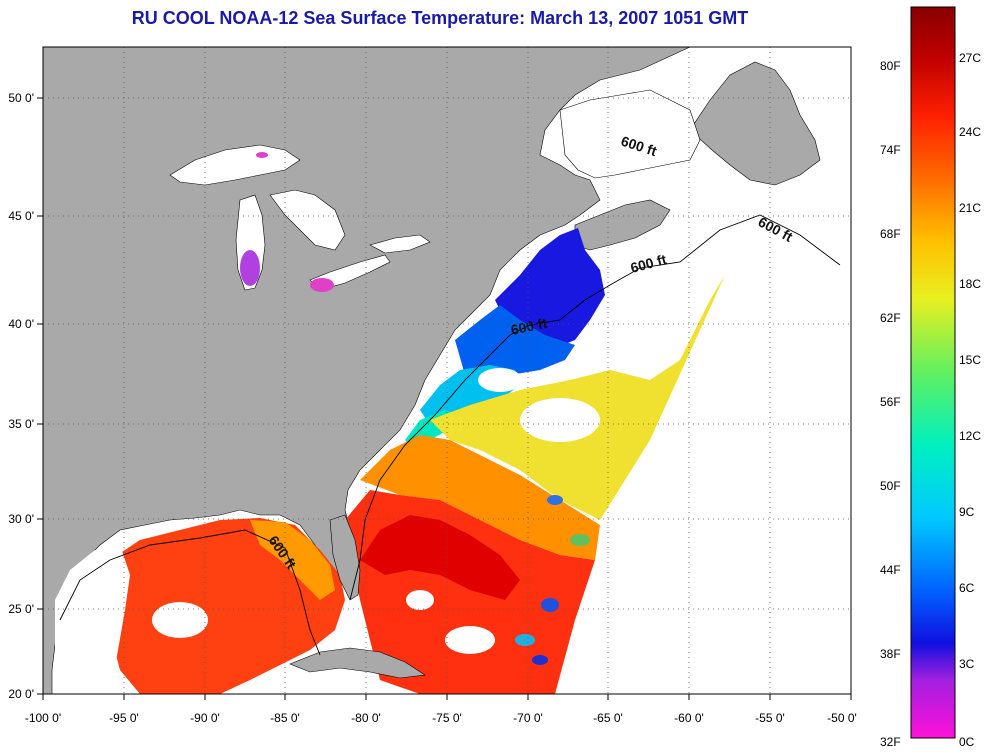 The height and width of the screenshot is (754, 984). Describe the element at coordinates (890, 66) in the screenshot. I see `colorbar-f-label: 80F` at that location.